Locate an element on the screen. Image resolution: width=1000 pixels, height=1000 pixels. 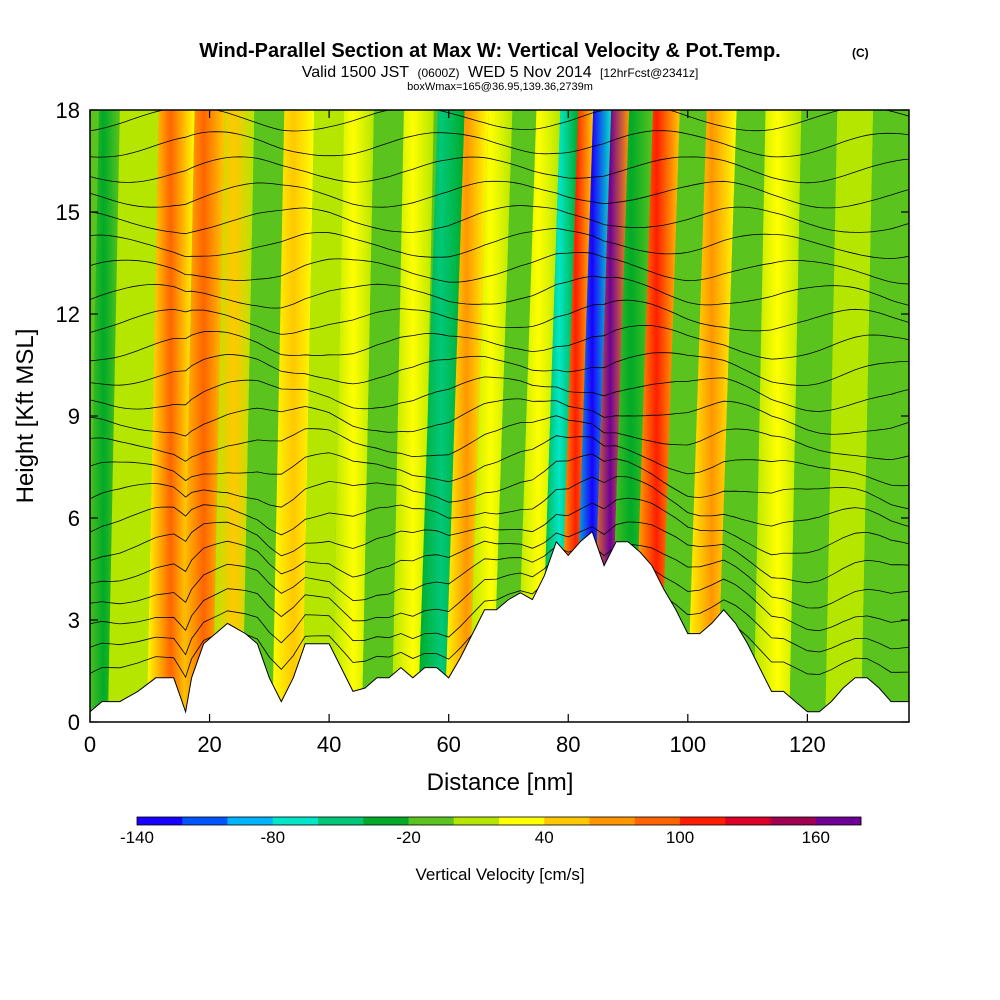
colorbar-label: Vertical Velocity [cm/s] is located at coordinates (499, 874).